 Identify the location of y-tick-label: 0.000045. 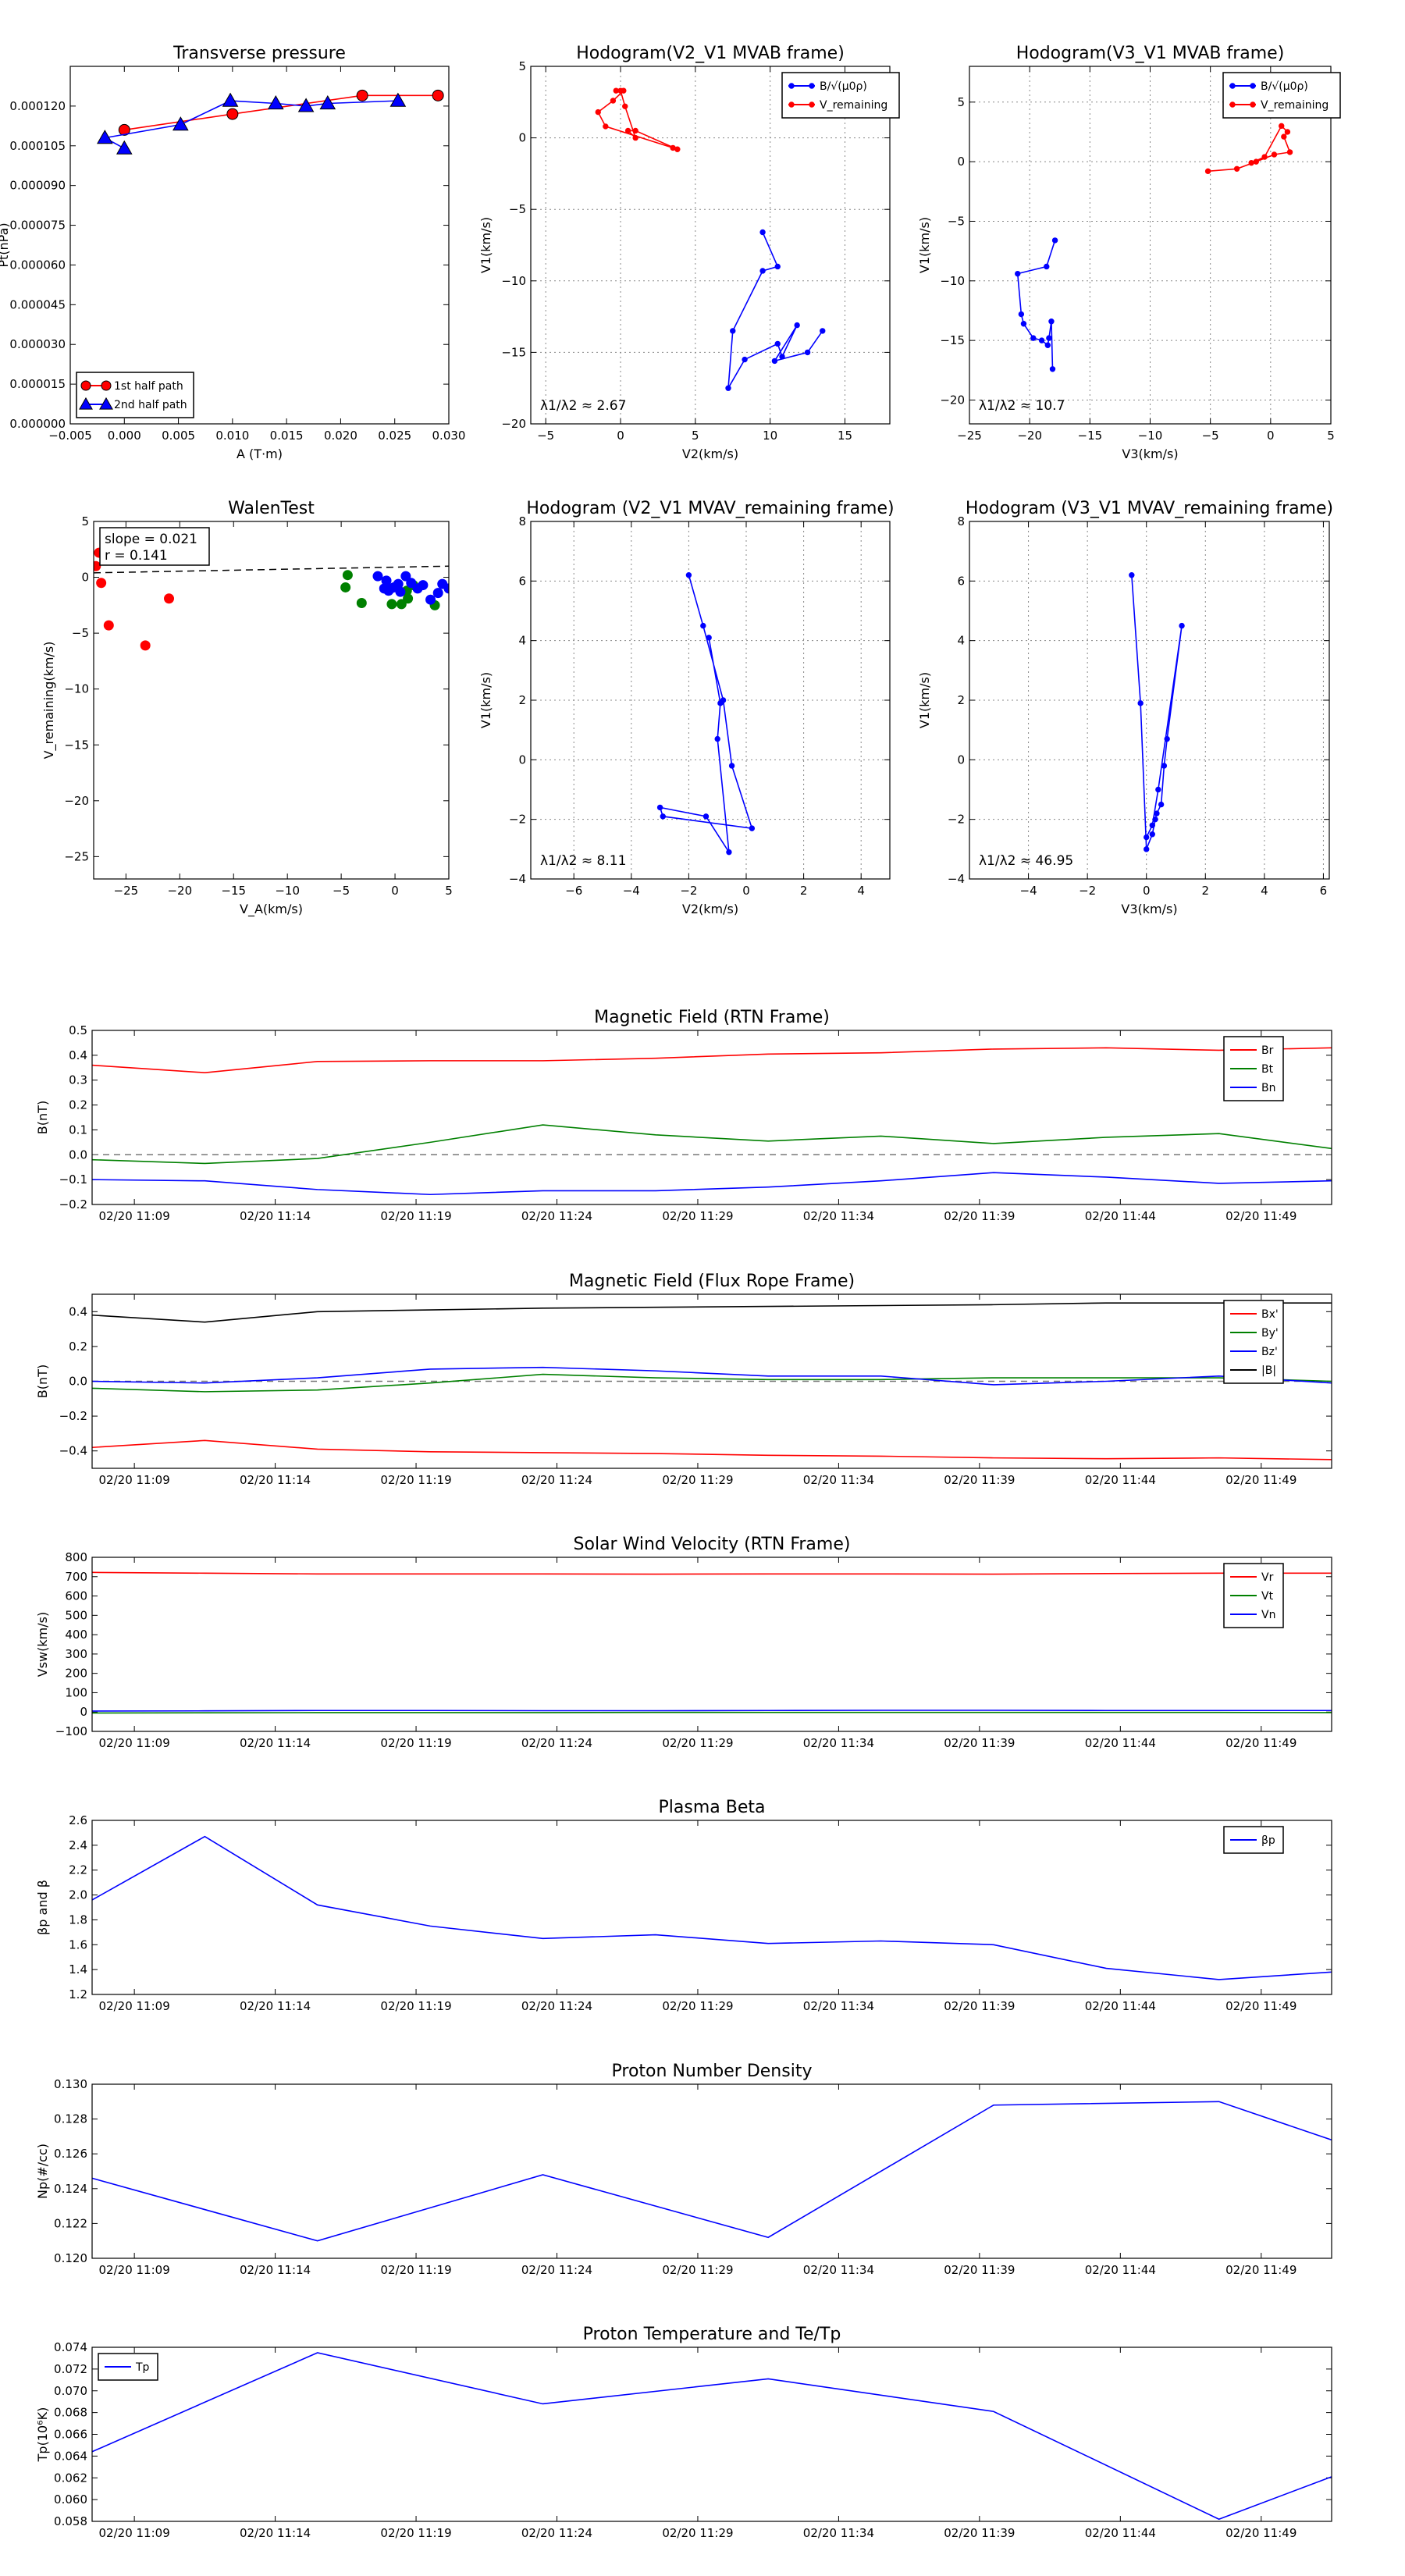
(38, 304).